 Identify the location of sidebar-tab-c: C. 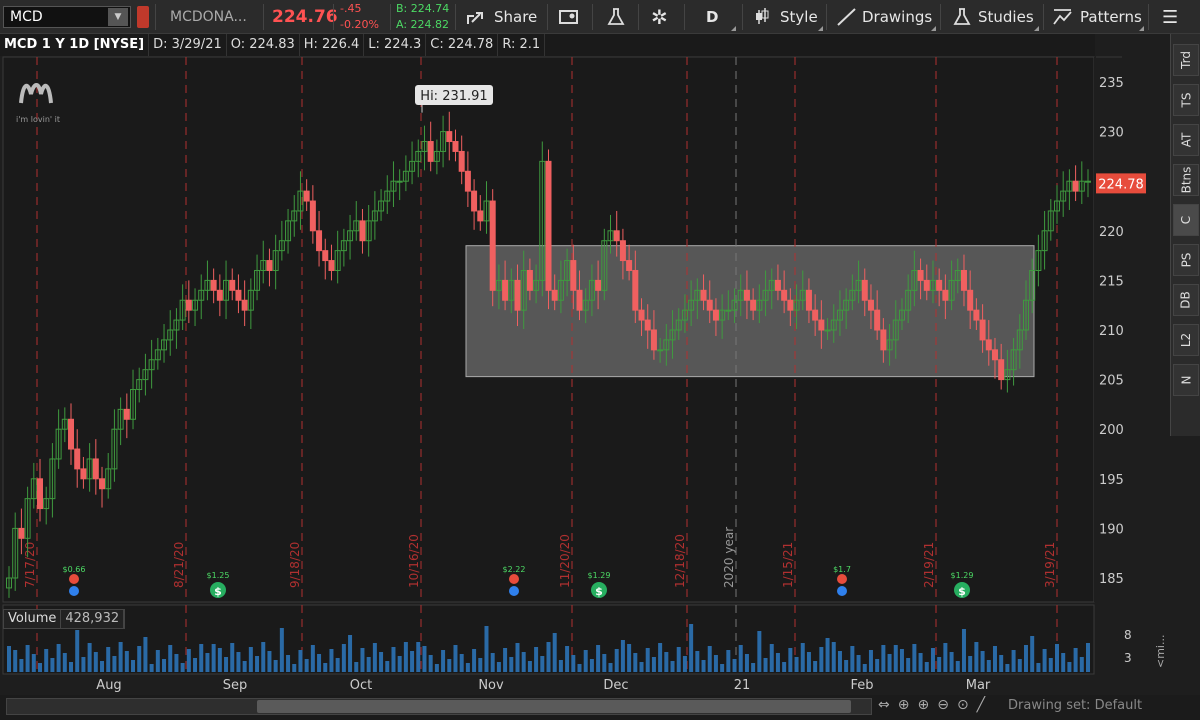
(1186, 220).